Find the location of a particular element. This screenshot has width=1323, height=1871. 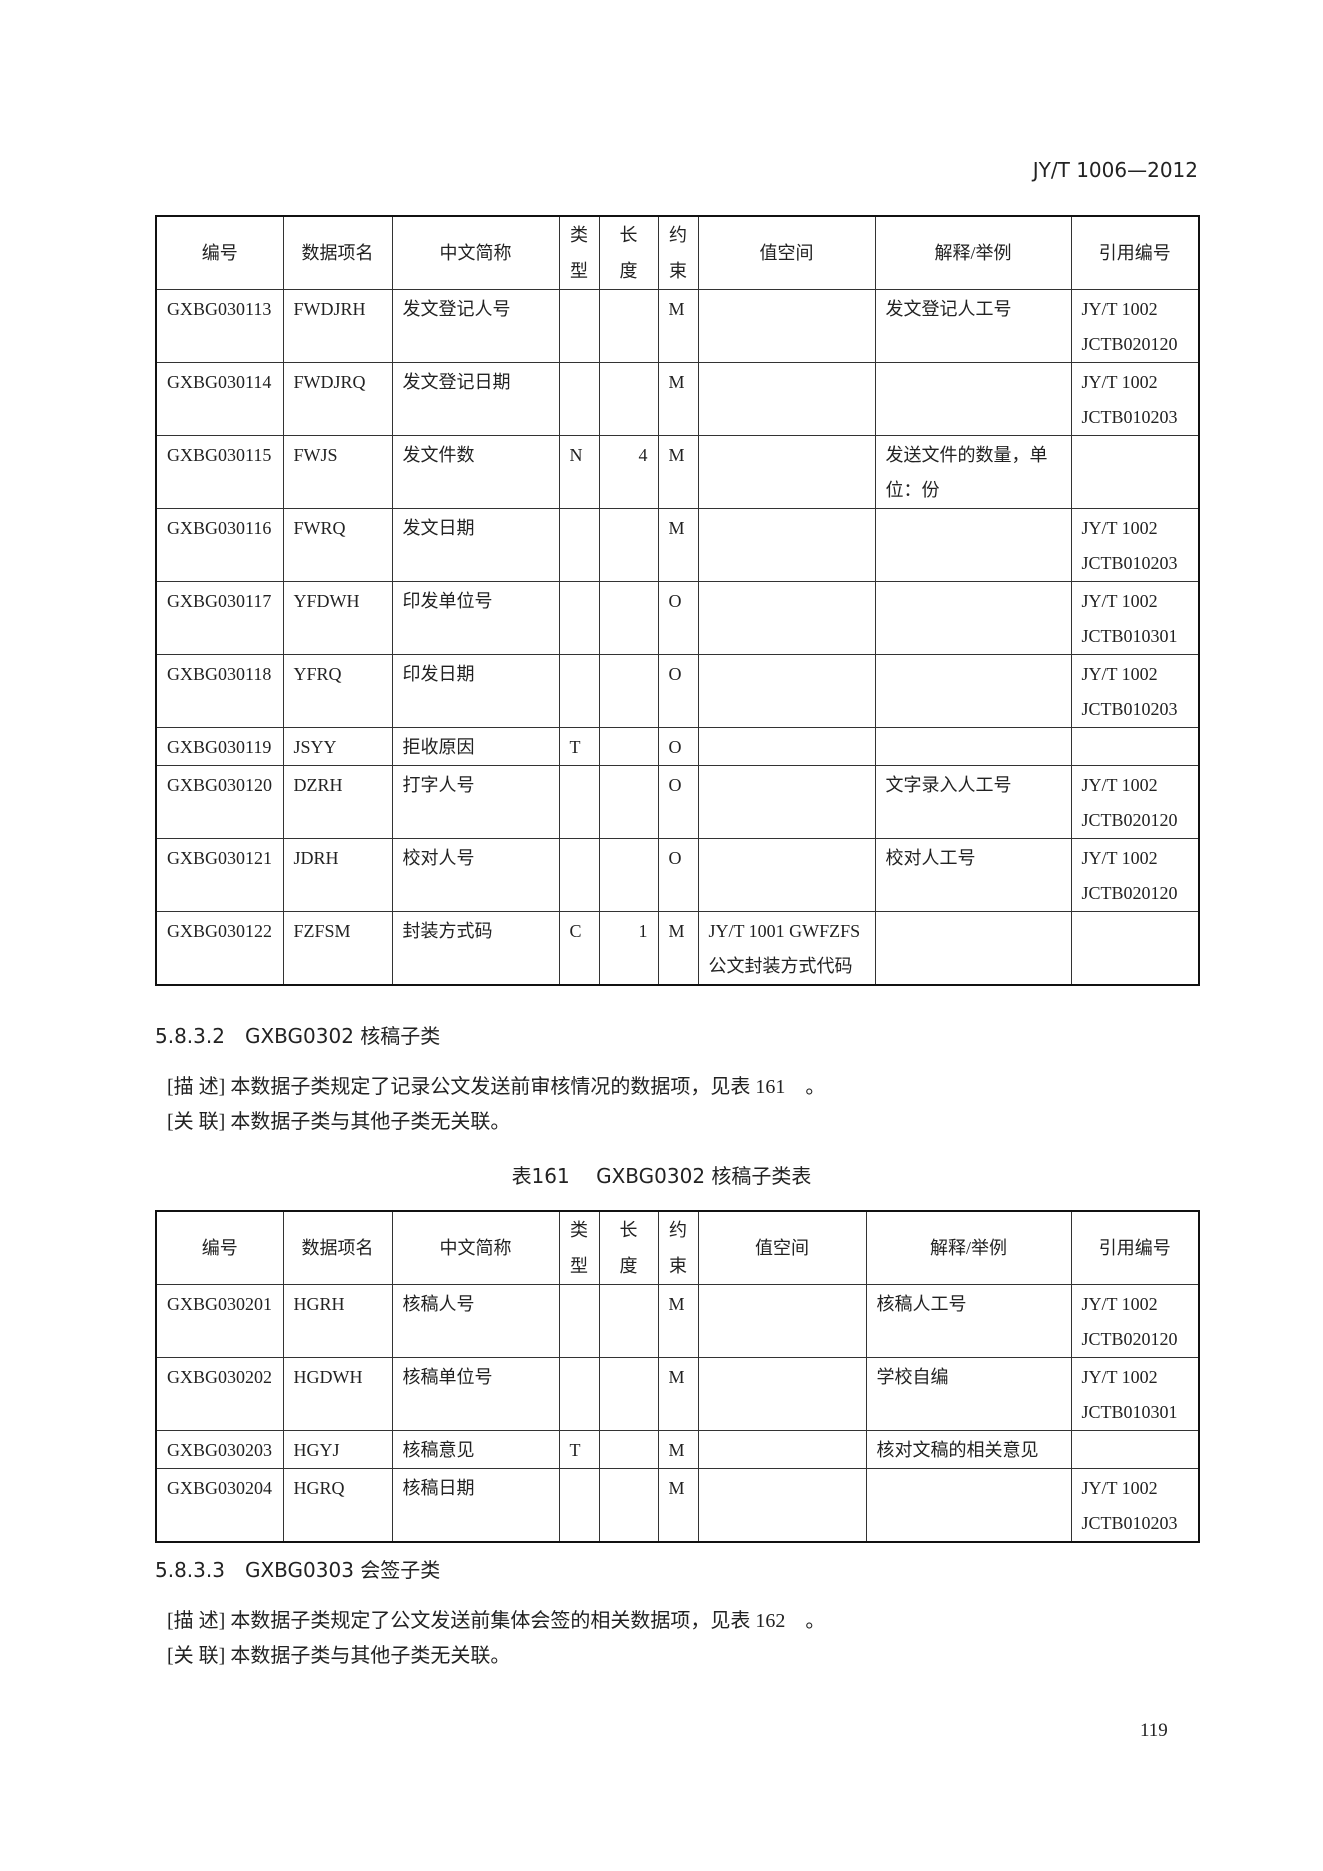

table-cell: 发文件数 is located at coordinates (475, 472).